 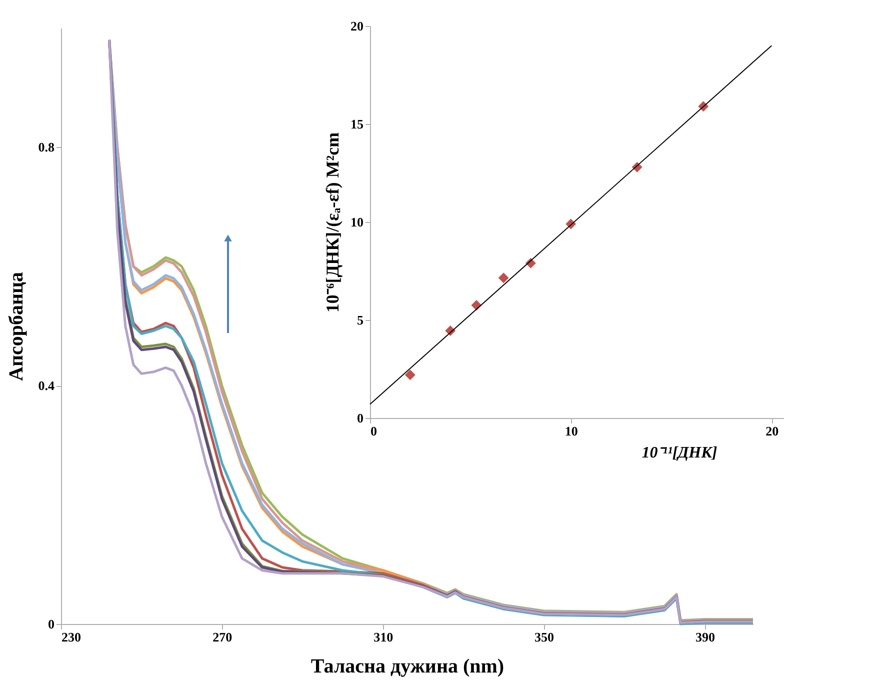 I want to click on x-axis-title: 10⁻¹¹[ДНК], so click(x=680, y=453).